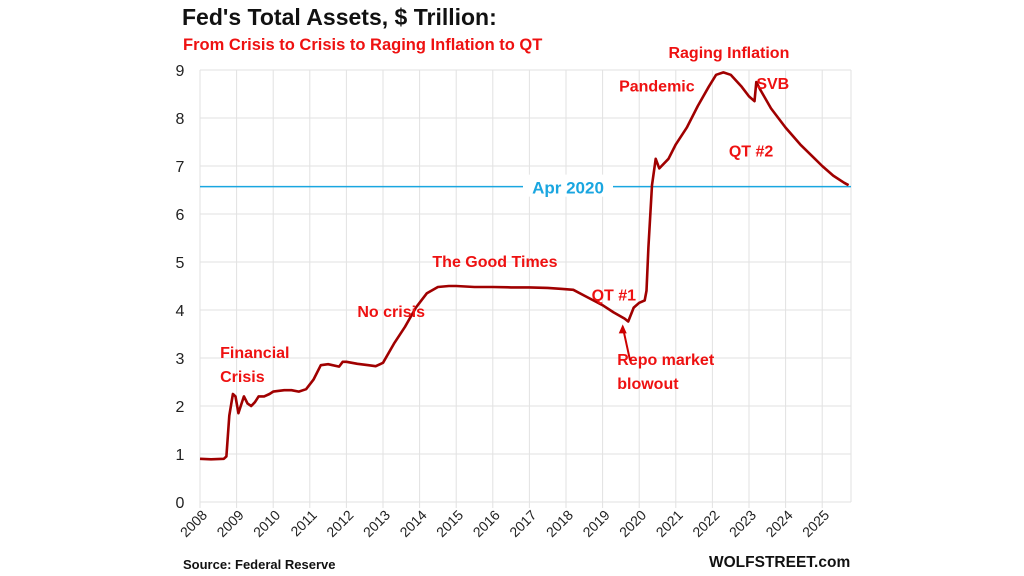 The image size is (1024, 576). What do you see at coordinates (778, 523) in the screenshot?
I see `x-tick-label: 2024` at bounding box center [778, 523].